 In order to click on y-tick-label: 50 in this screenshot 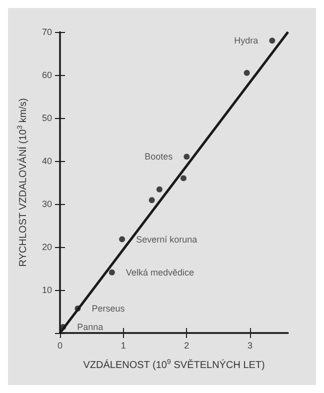, I will do `click(47, 118)`.